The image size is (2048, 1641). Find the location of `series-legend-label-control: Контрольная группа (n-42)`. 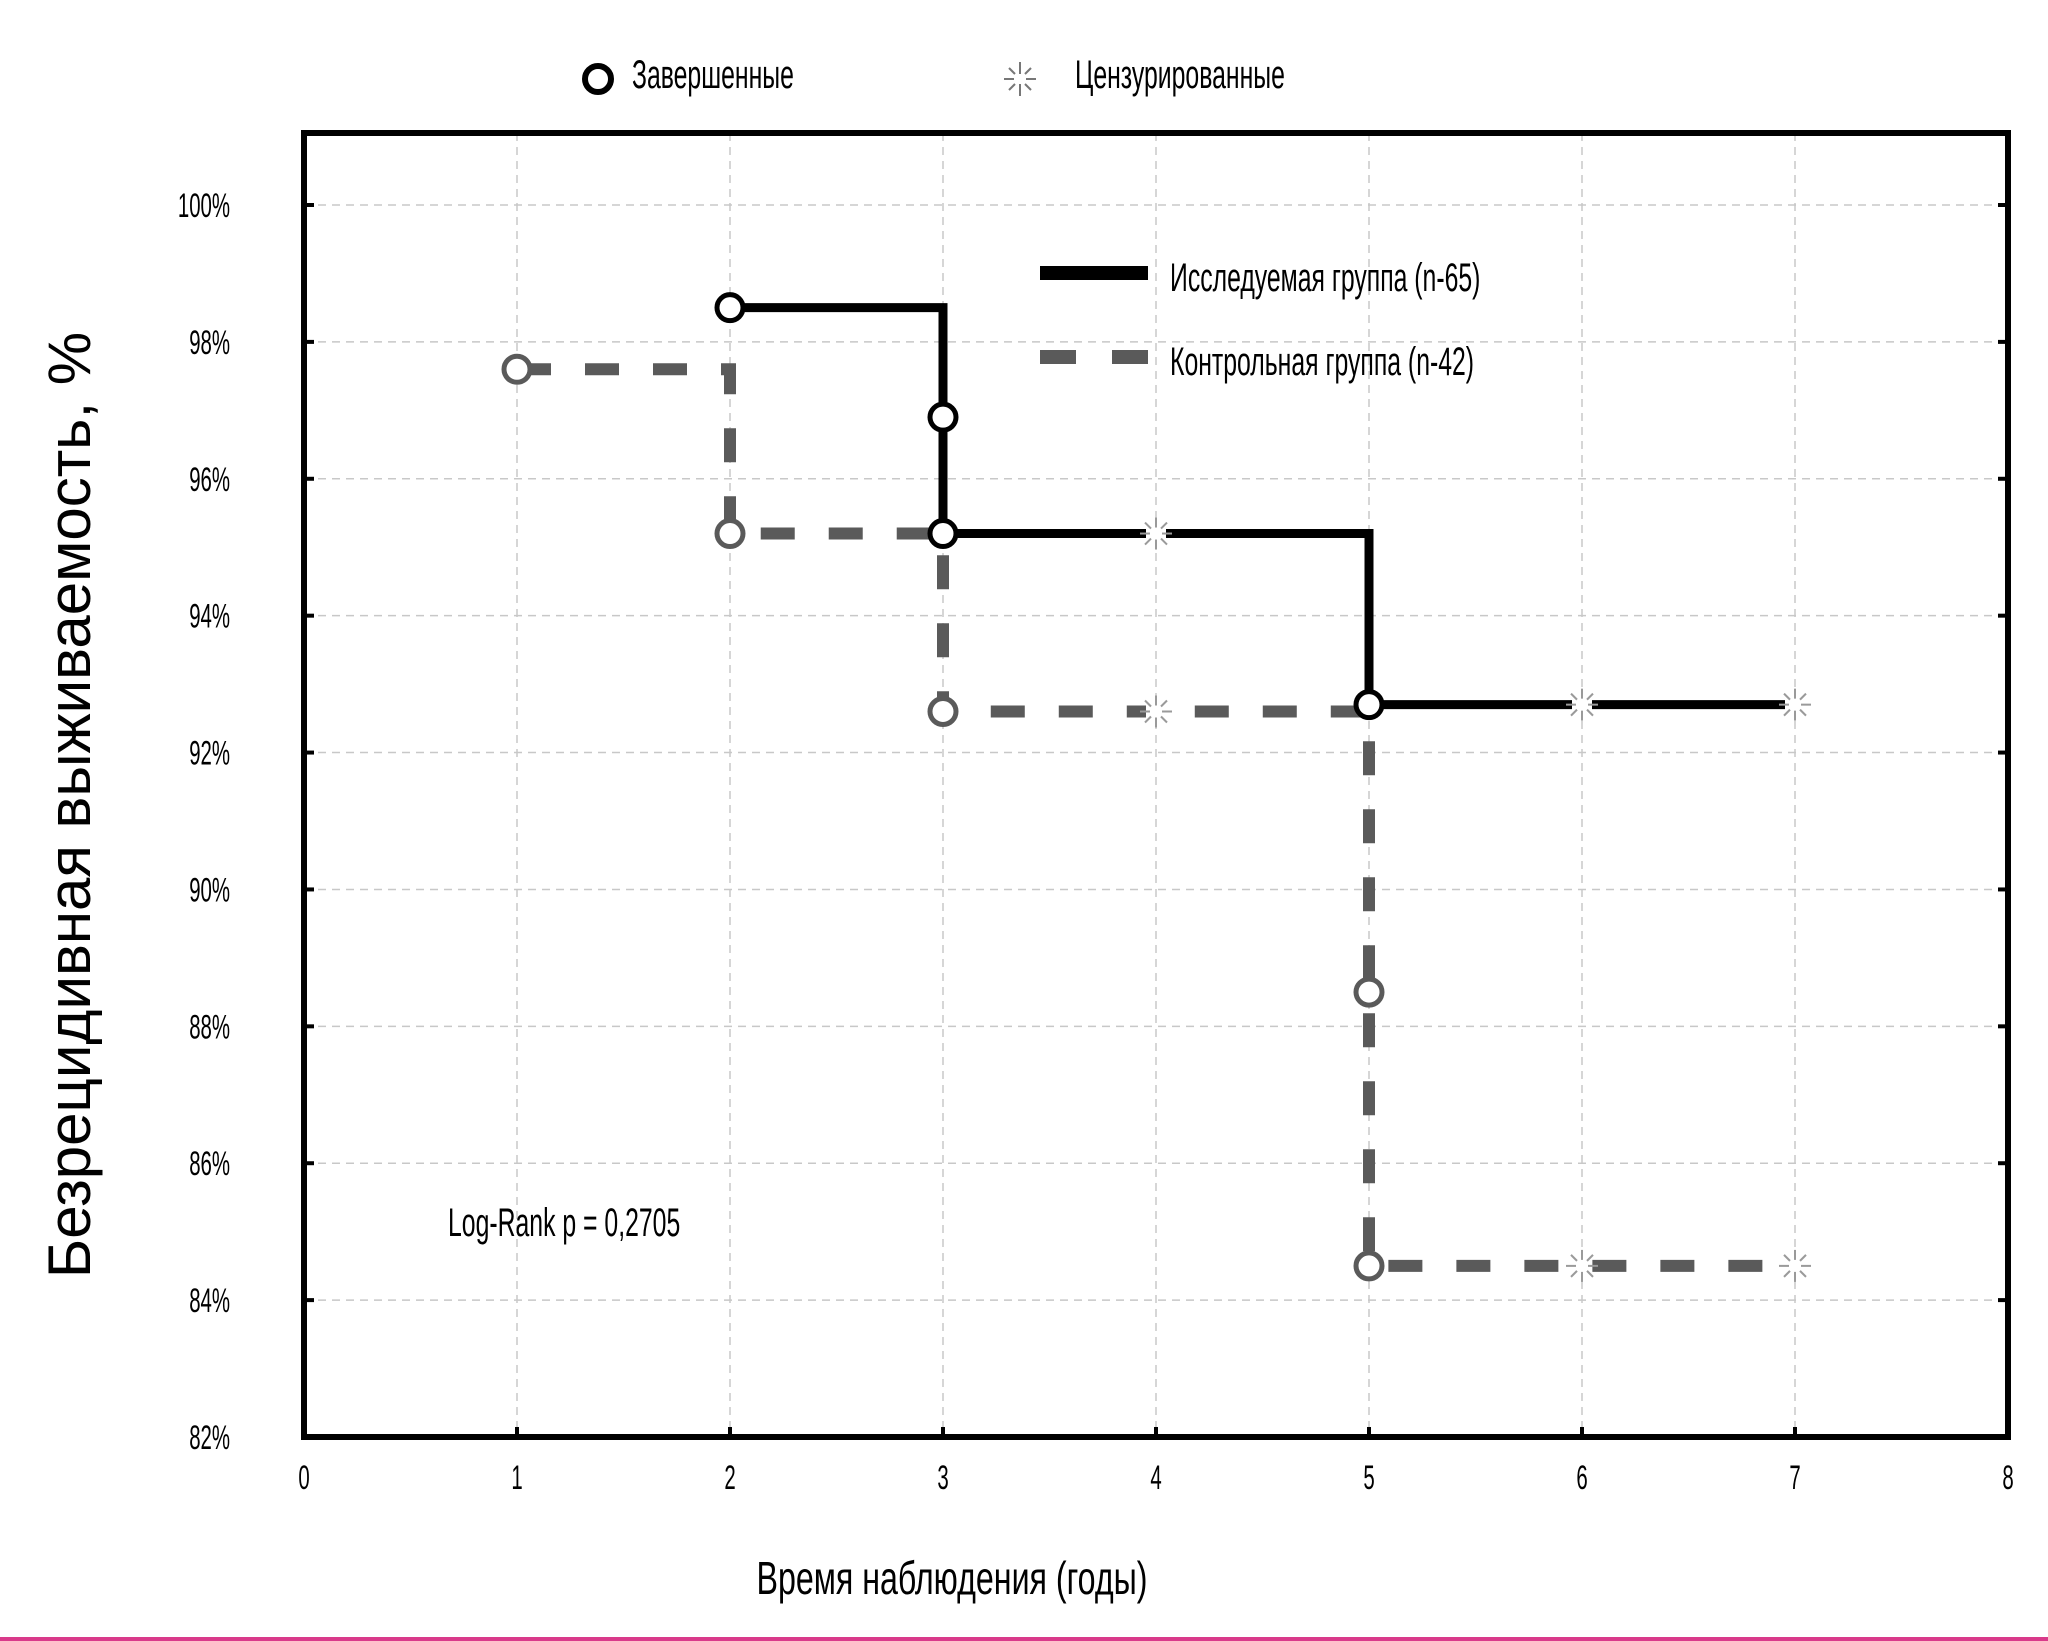

series-legend-label-control: Контрольная группа (n-42) is located at coordinates (1322, 362).